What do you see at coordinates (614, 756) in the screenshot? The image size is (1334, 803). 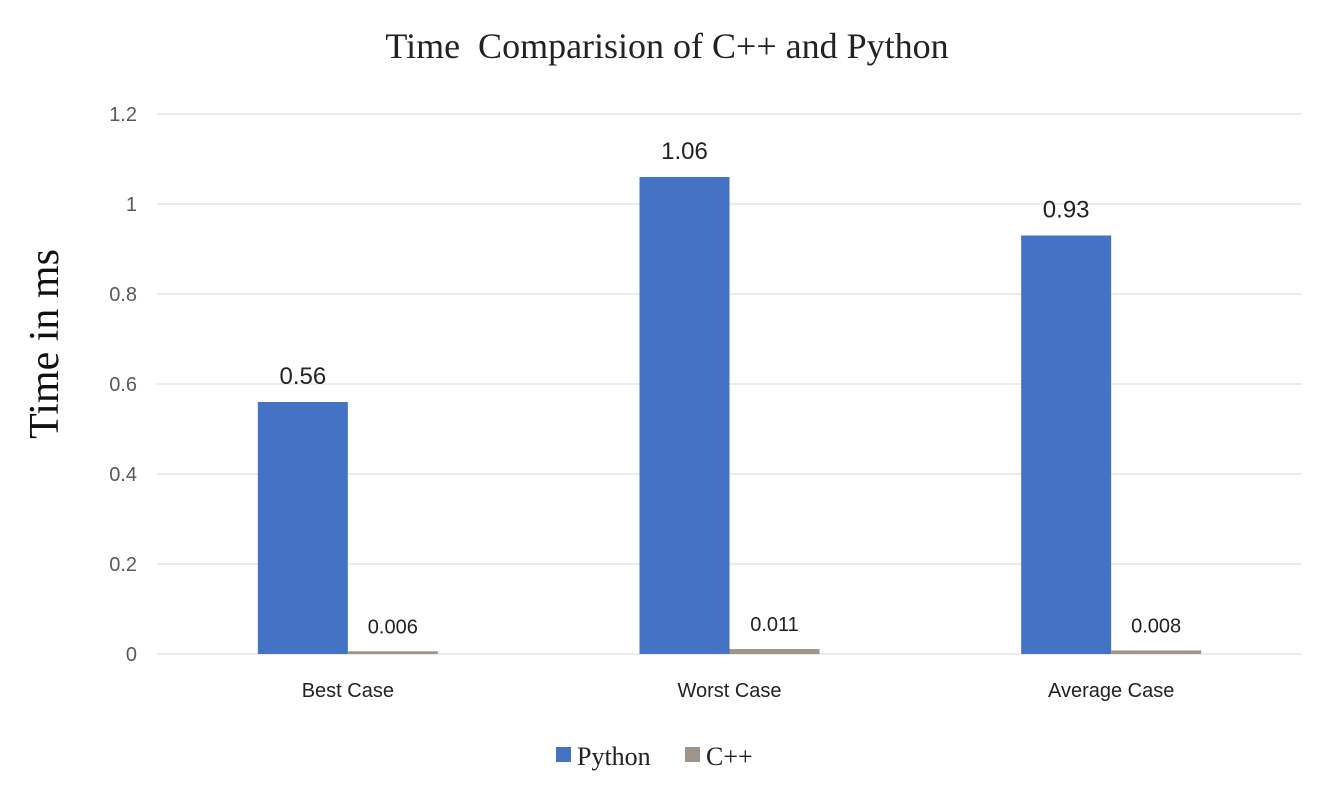 I see `legend-label: Python` at bounding box center [614, 756].